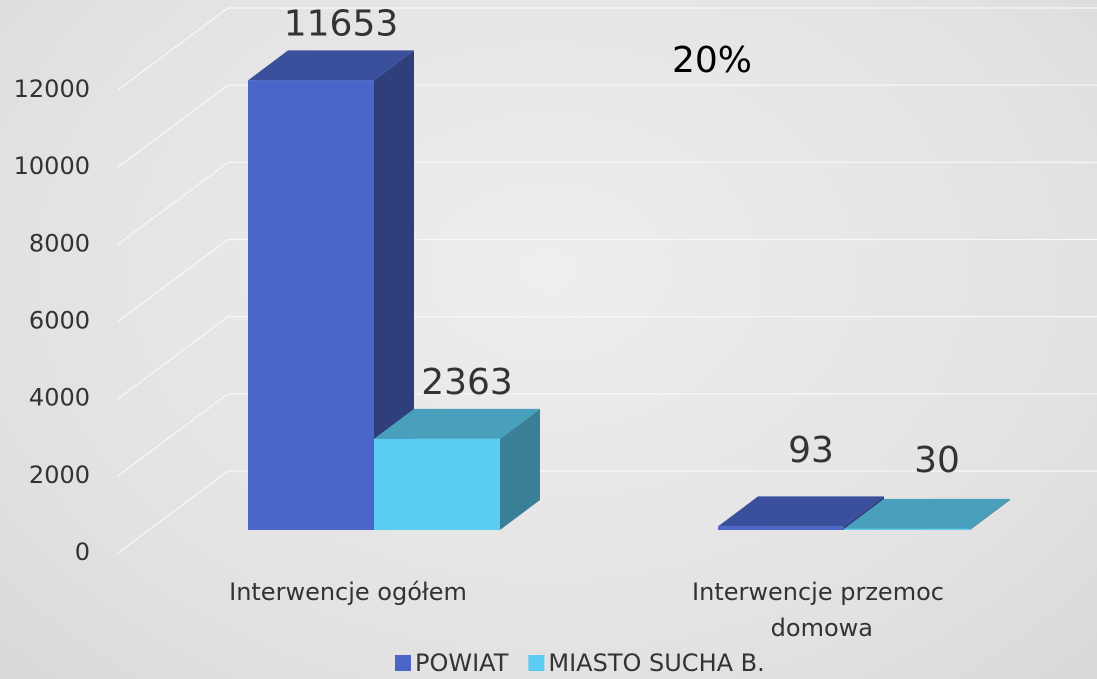 This screenshot has width=1097, height=679. Describe the element at coordinates (348, 592) in the screenshot. I see `x-tick-label: Interwencje ogółem` at that location.